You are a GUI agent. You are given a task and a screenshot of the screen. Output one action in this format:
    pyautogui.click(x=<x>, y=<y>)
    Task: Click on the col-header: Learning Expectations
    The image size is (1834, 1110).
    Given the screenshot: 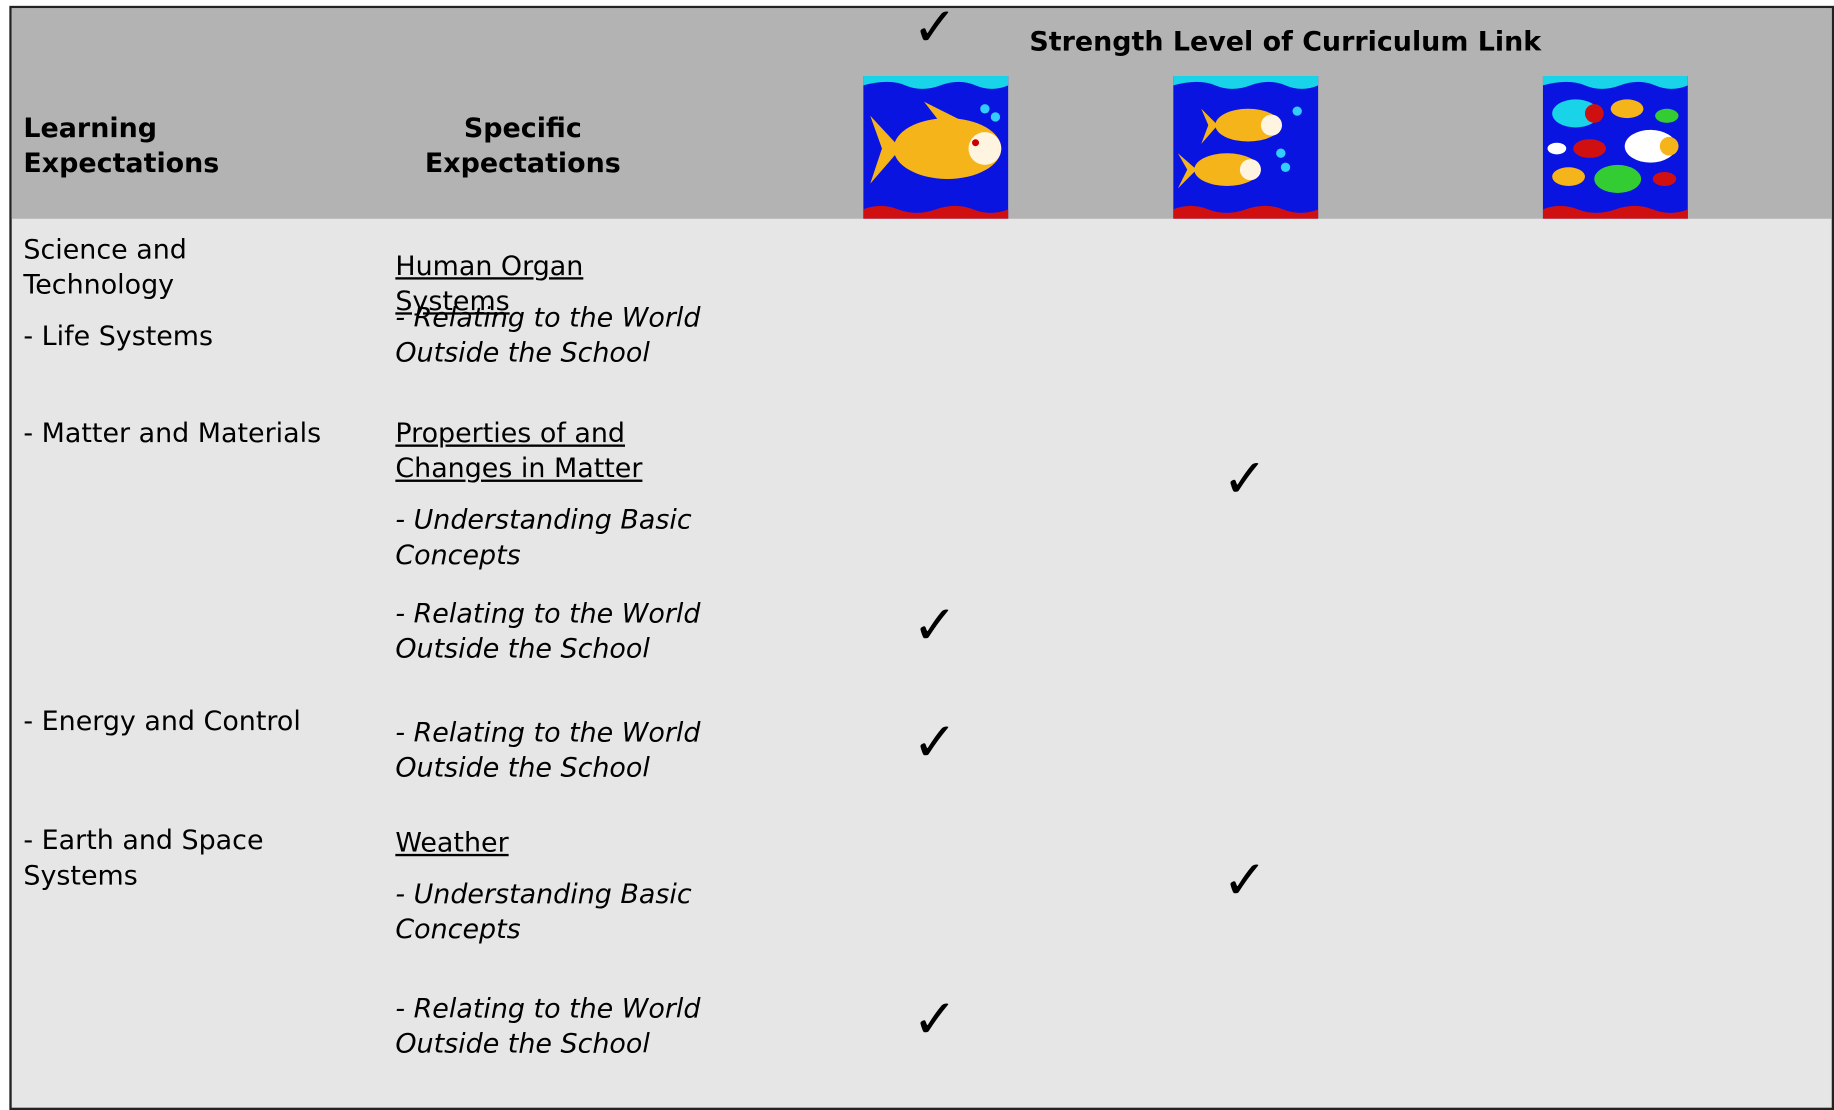 What is the action you would take?
    pyautogui.click(x=121, y=146)
    